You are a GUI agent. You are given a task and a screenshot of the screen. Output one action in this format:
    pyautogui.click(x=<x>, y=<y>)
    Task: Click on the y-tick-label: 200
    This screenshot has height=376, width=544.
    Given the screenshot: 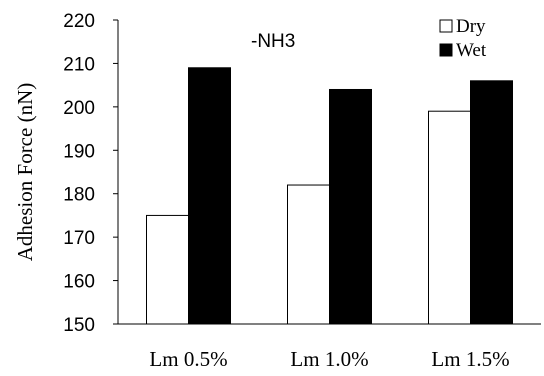 What is the action you would take?
    pyautogui.click(x=79, y=108)
    